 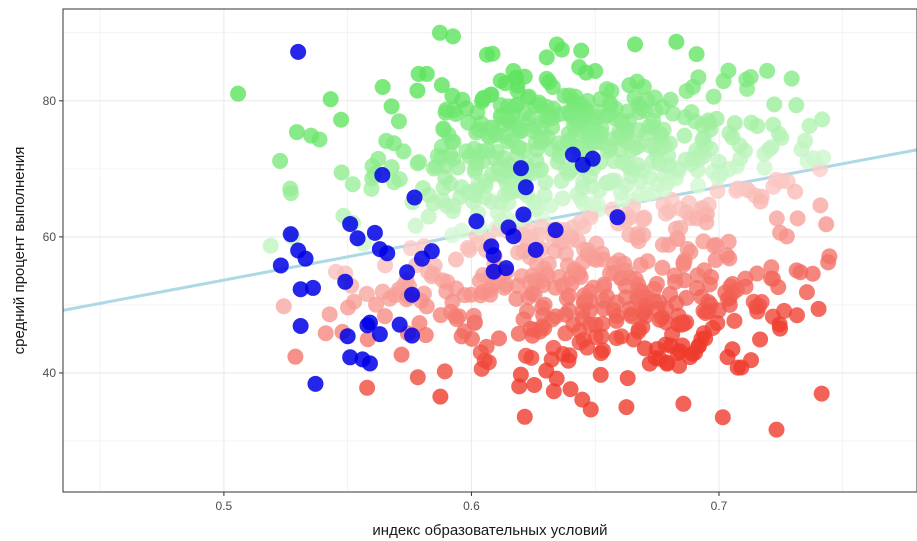 I want to click on y-tick-label: 60, so click(x=50, y=237).